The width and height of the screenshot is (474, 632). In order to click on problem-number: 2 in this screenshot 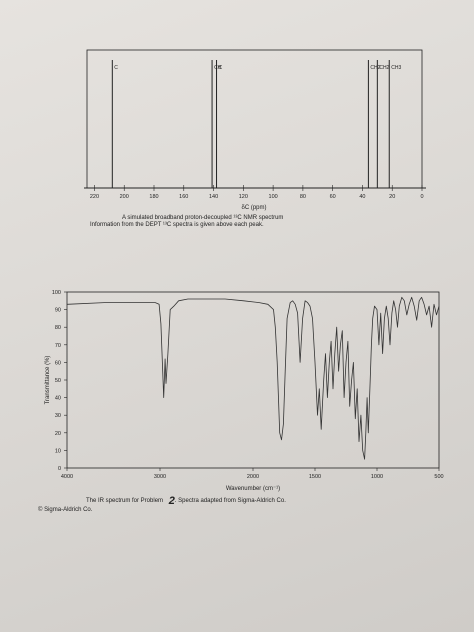, I will do `click(171, 501)`.